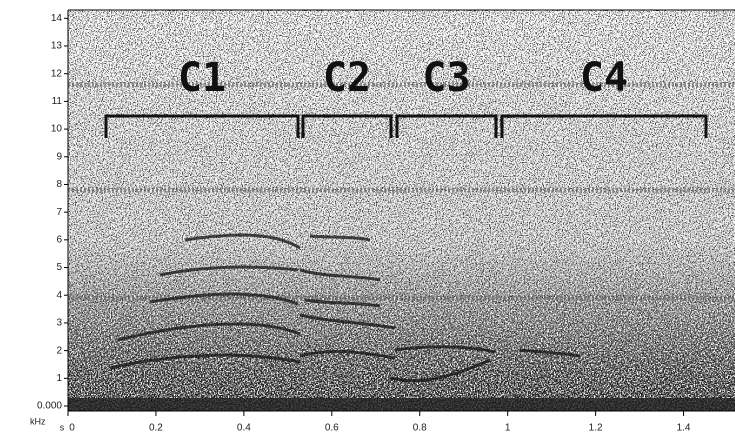 This screenshot has width=735, height=438. I want to click on y-tick-label: 8, so click(59, 184).